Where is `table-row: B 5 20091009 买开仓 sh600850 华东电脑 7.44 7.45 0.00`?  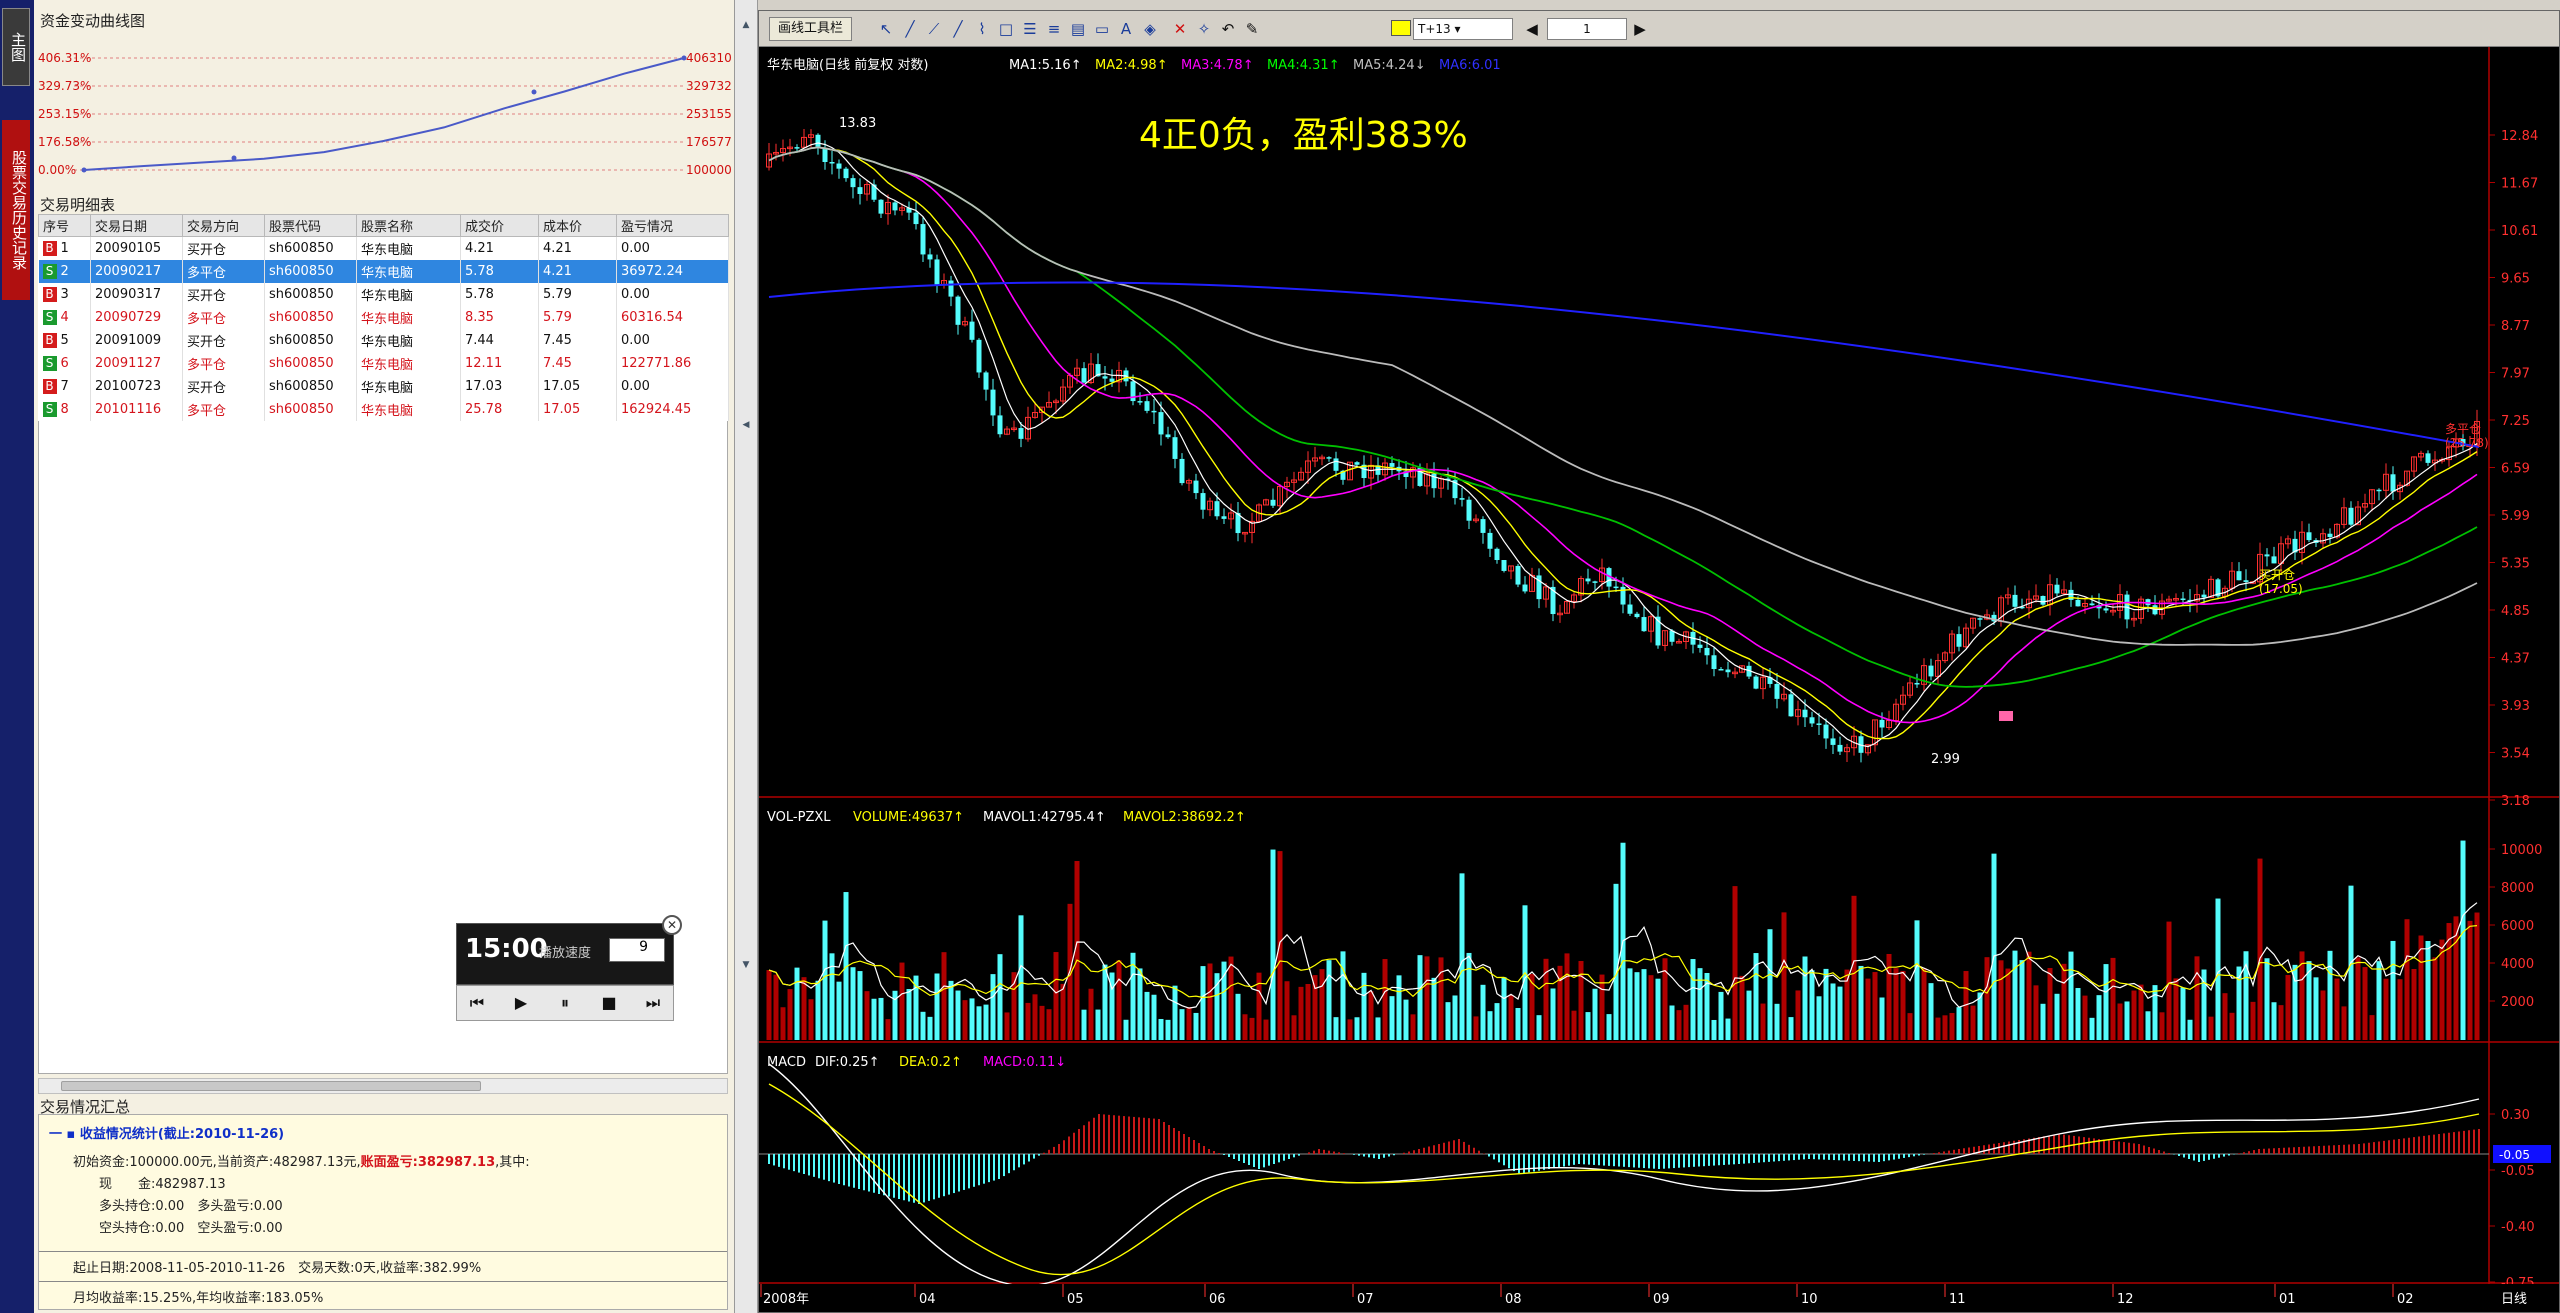
table-row: B 5 20091009 买开仓 sh600850 华东电脑 7.44 7.45 0.00 is located at coordinates (383, 340).